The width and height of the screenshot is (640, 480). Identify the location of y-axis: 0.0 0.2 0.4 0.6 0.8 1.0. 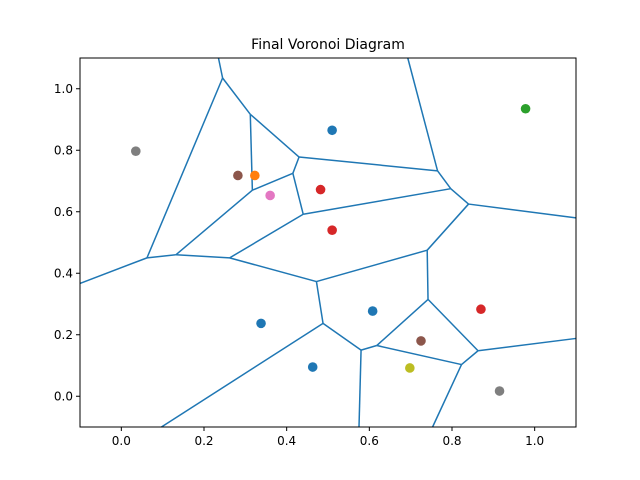
(67, 242).